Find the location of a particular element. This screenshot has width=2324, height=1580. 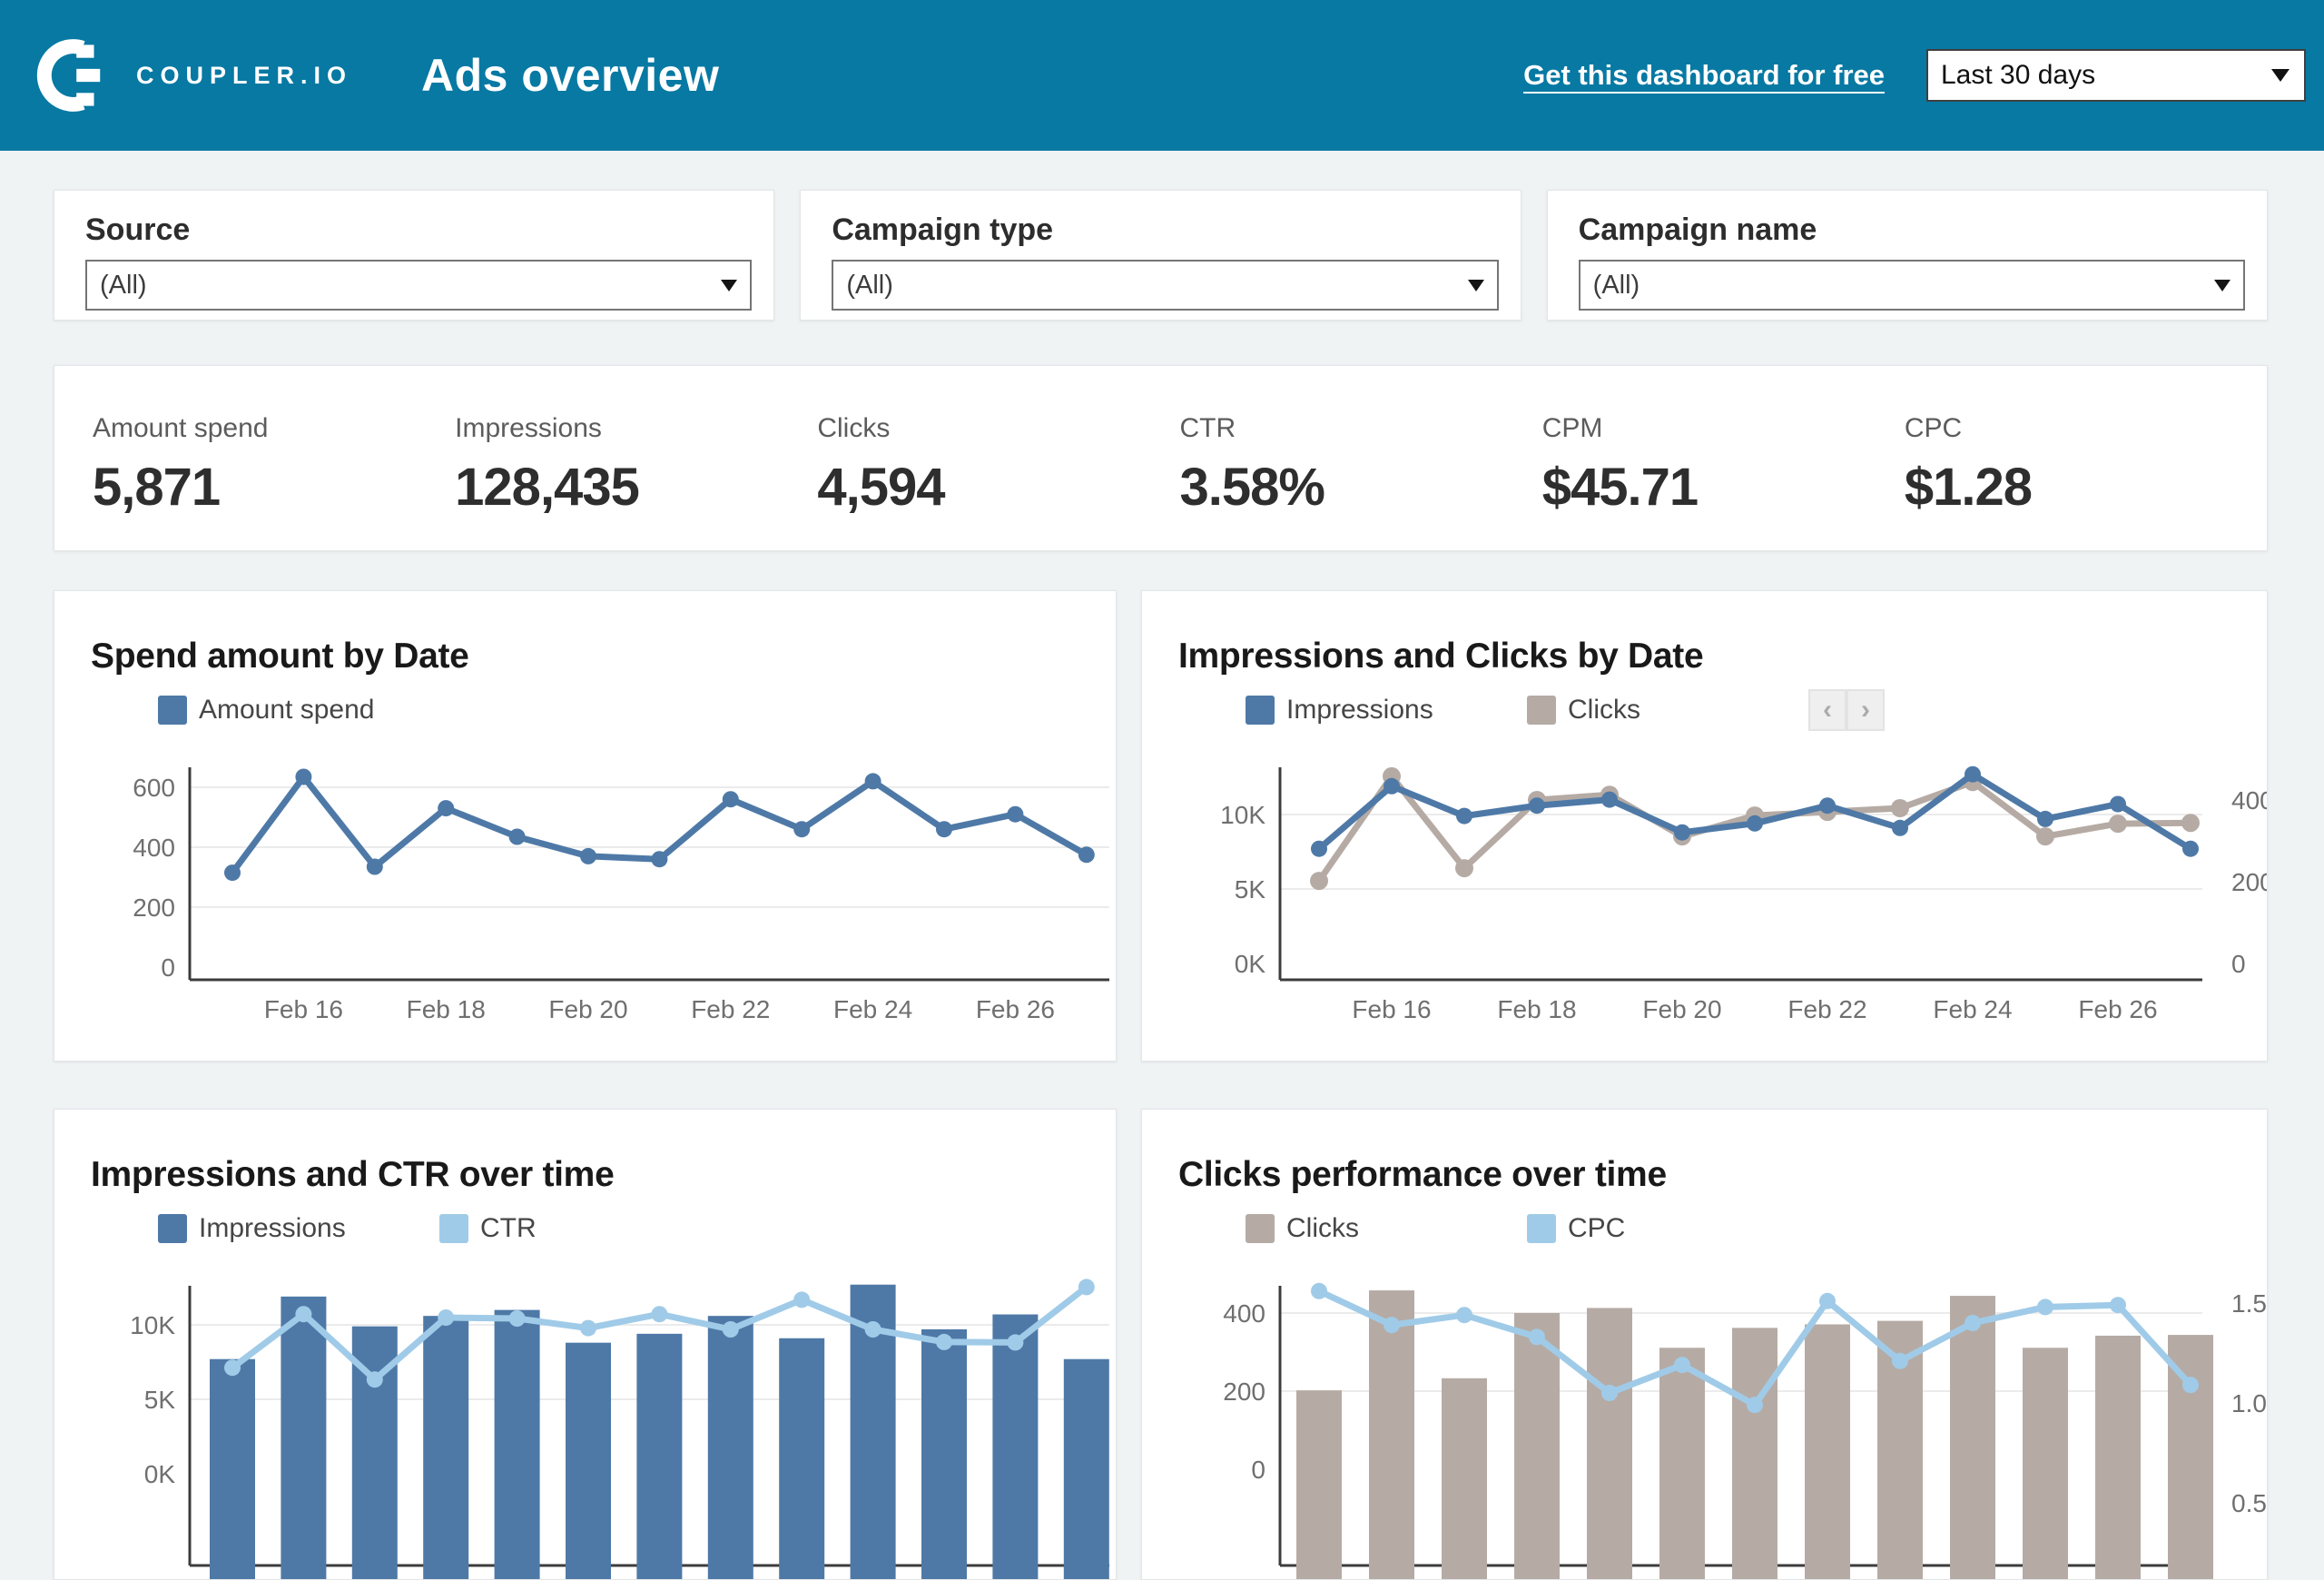

page-title: Ads overview is located at coordinates (570, 75).